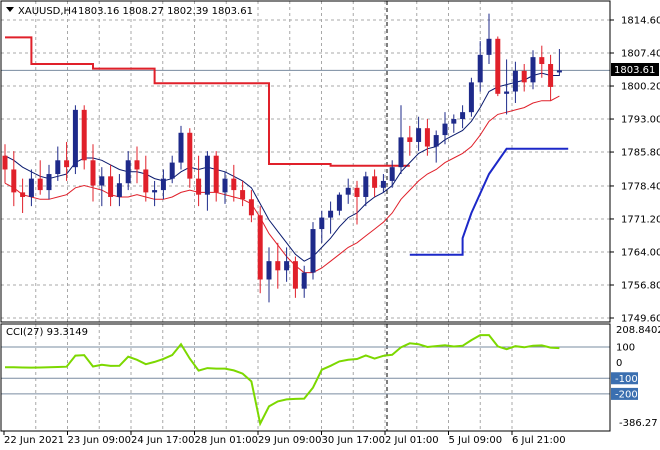  Describe the element at coordinates (640, 120) in the screenshot. I see `price-tick-label: 1793.00` at that location.